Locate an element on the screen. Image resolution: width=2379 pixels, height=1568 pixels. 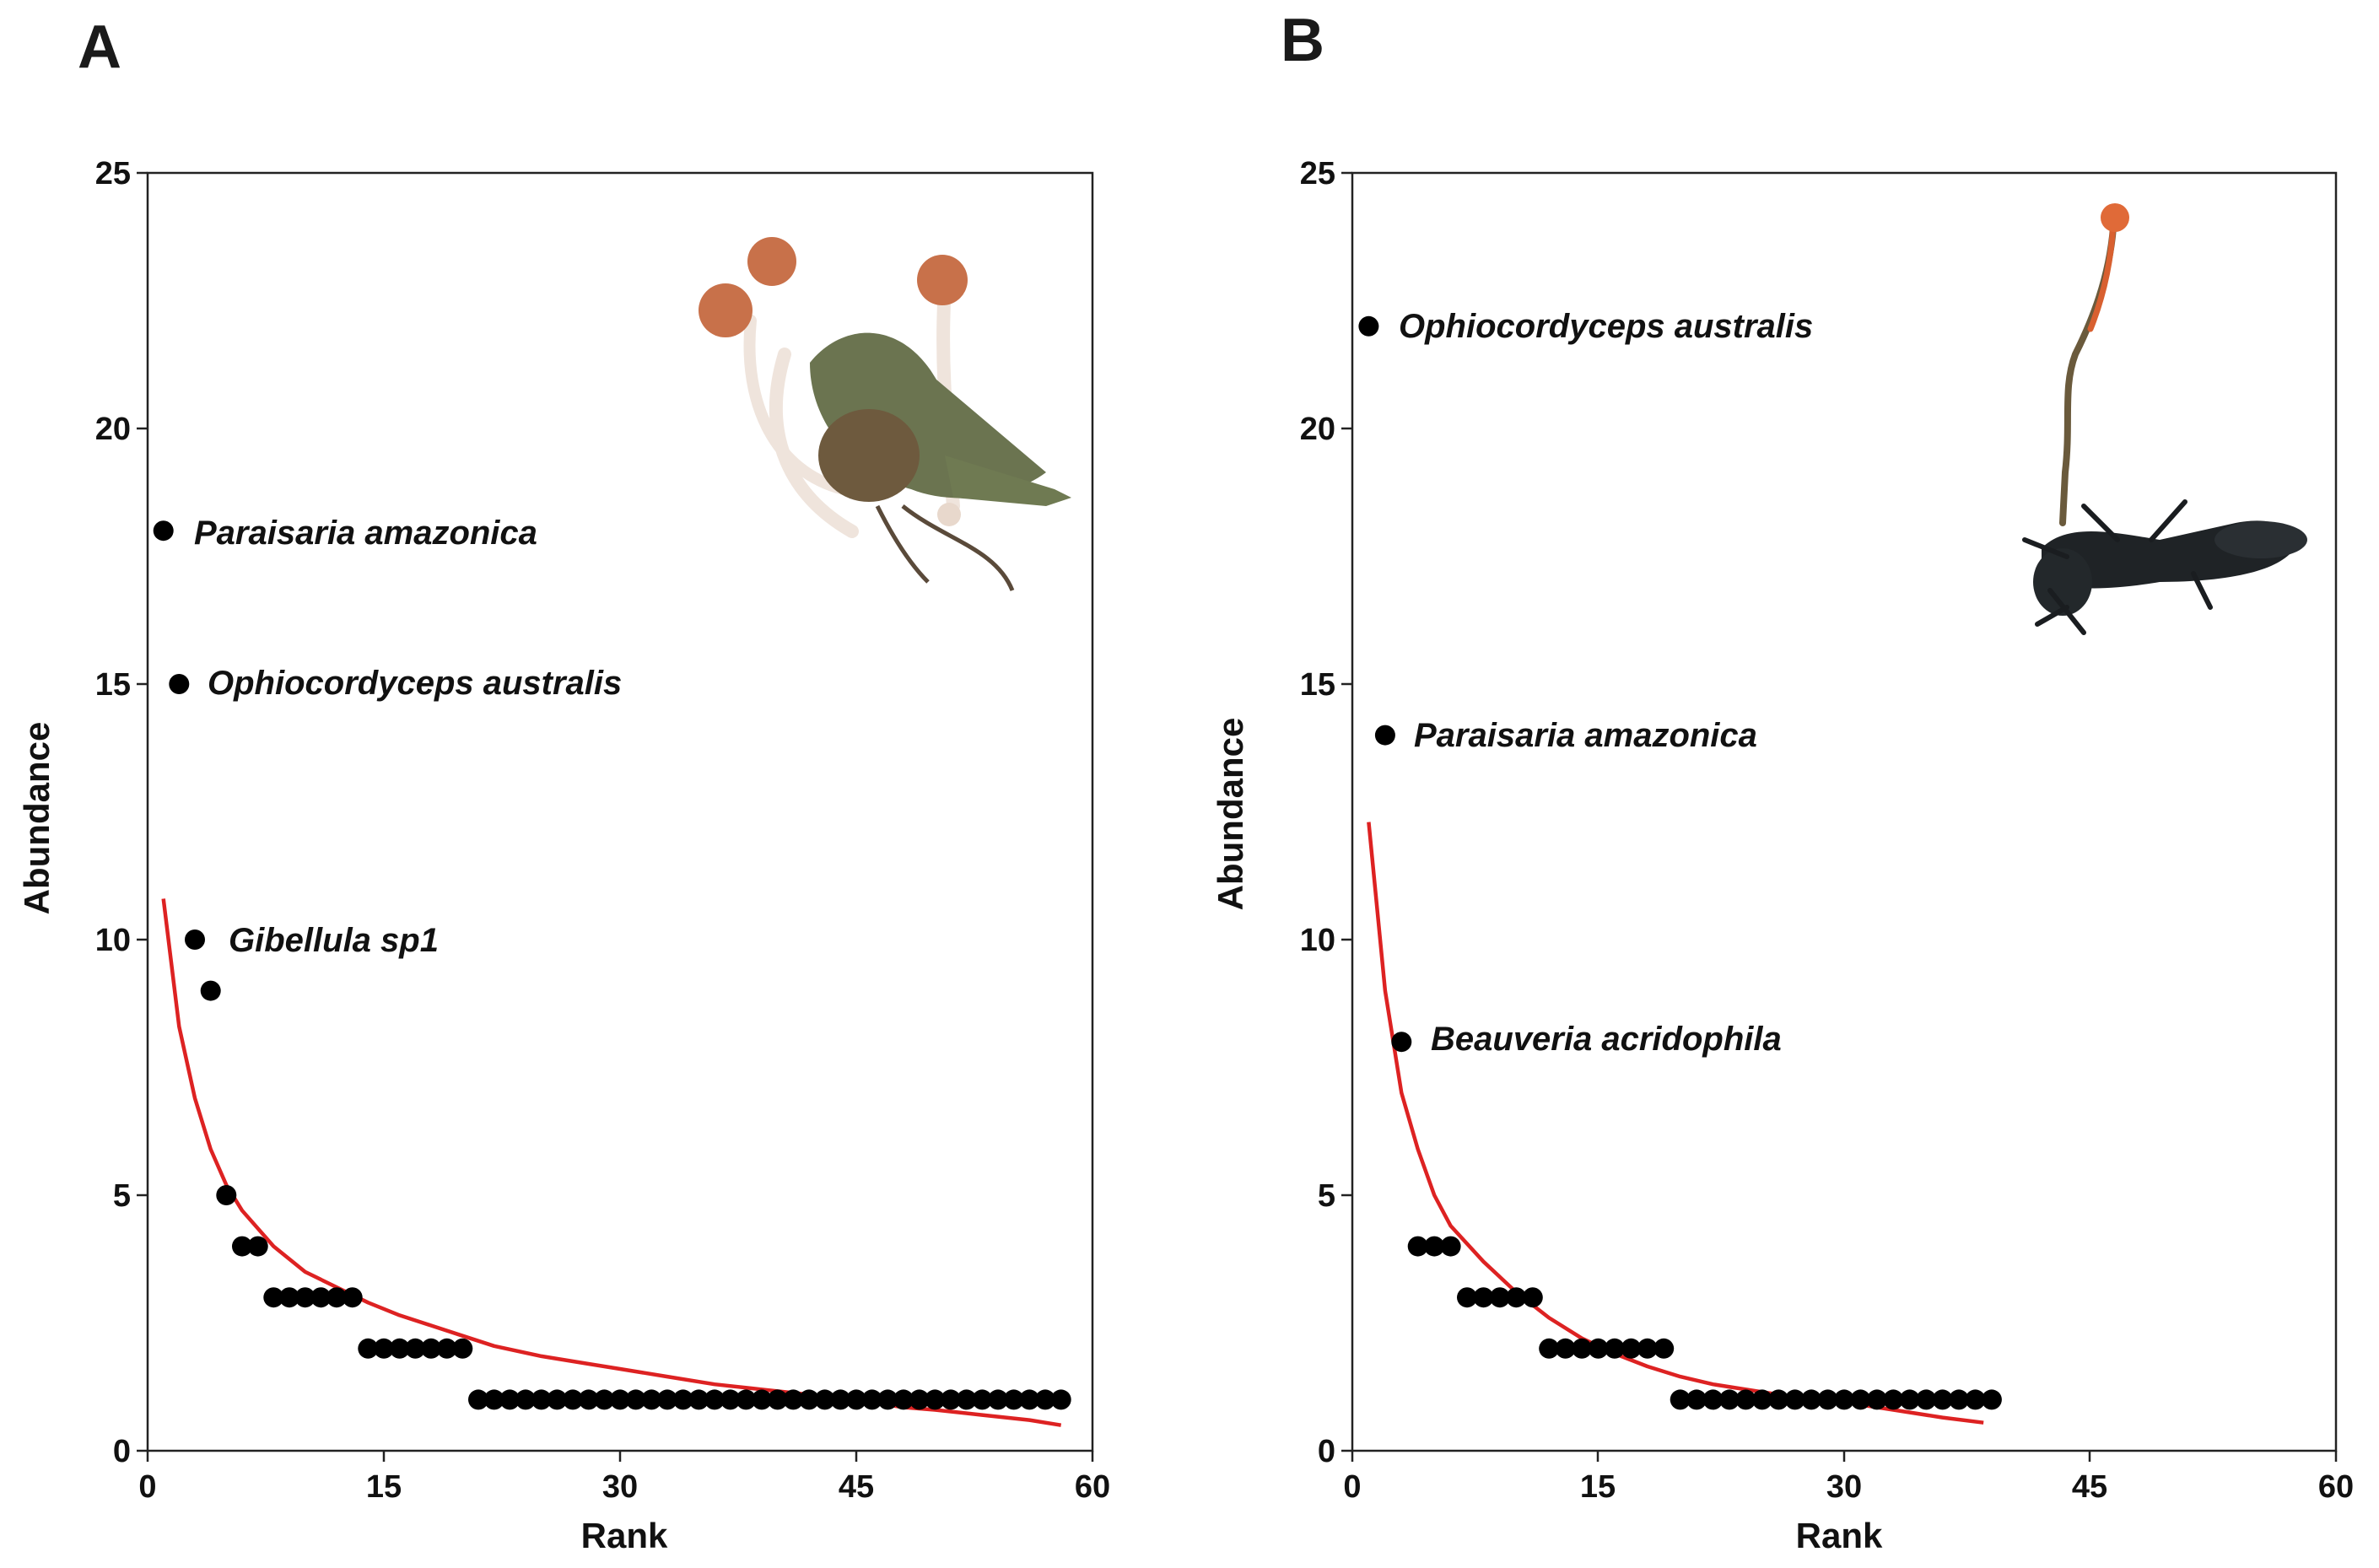
panel-label: B is located at coordinates (1302, 40).